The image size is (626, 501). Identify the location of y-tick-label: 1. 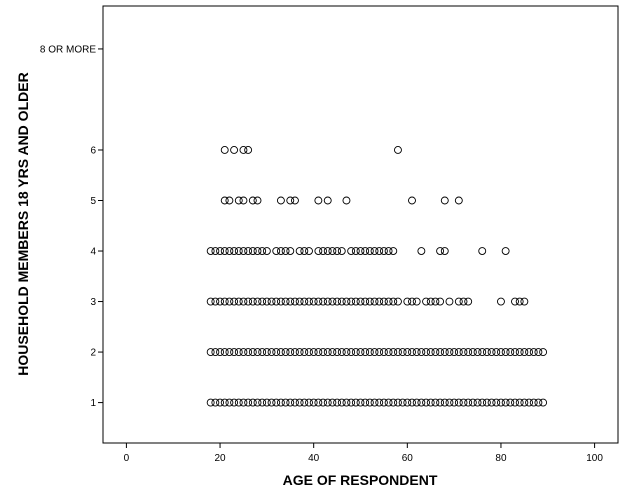
(93, 403).